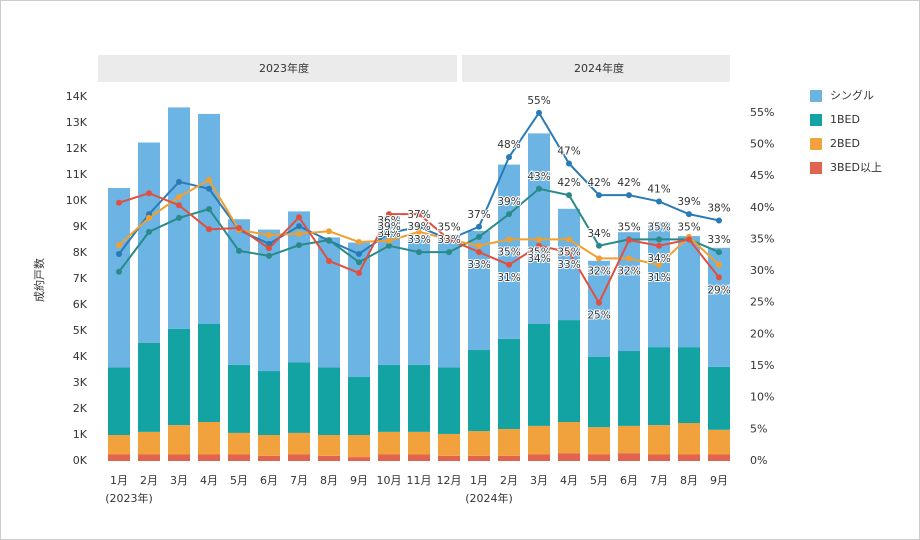 Image resolution: width=920 pixels, height=540 pixels. I want to click on y-tick-label: 3K, so click(80, 382).